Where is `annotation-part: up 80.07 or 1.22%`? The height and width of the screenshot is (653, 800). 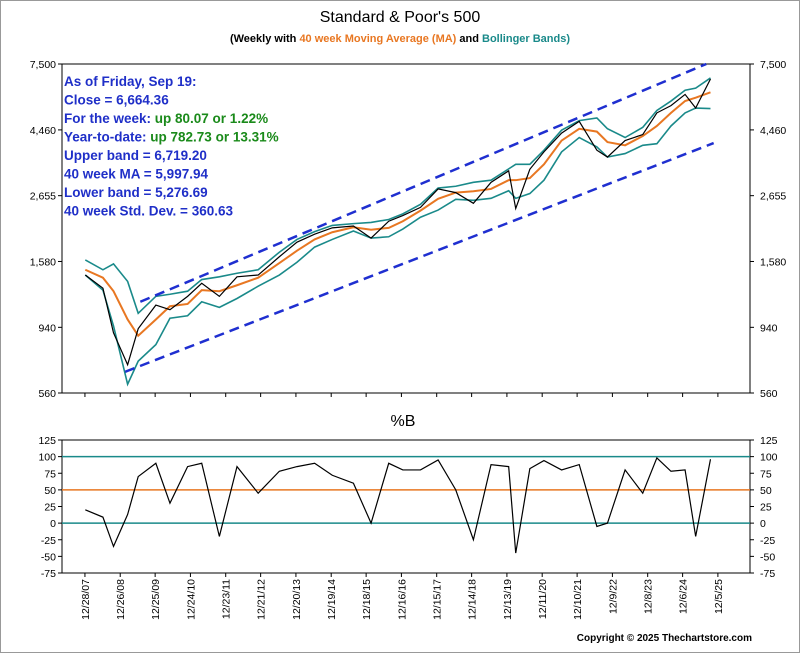
annotation-part: up 80.07 or 1.22% is located at coordinates (211, 118).